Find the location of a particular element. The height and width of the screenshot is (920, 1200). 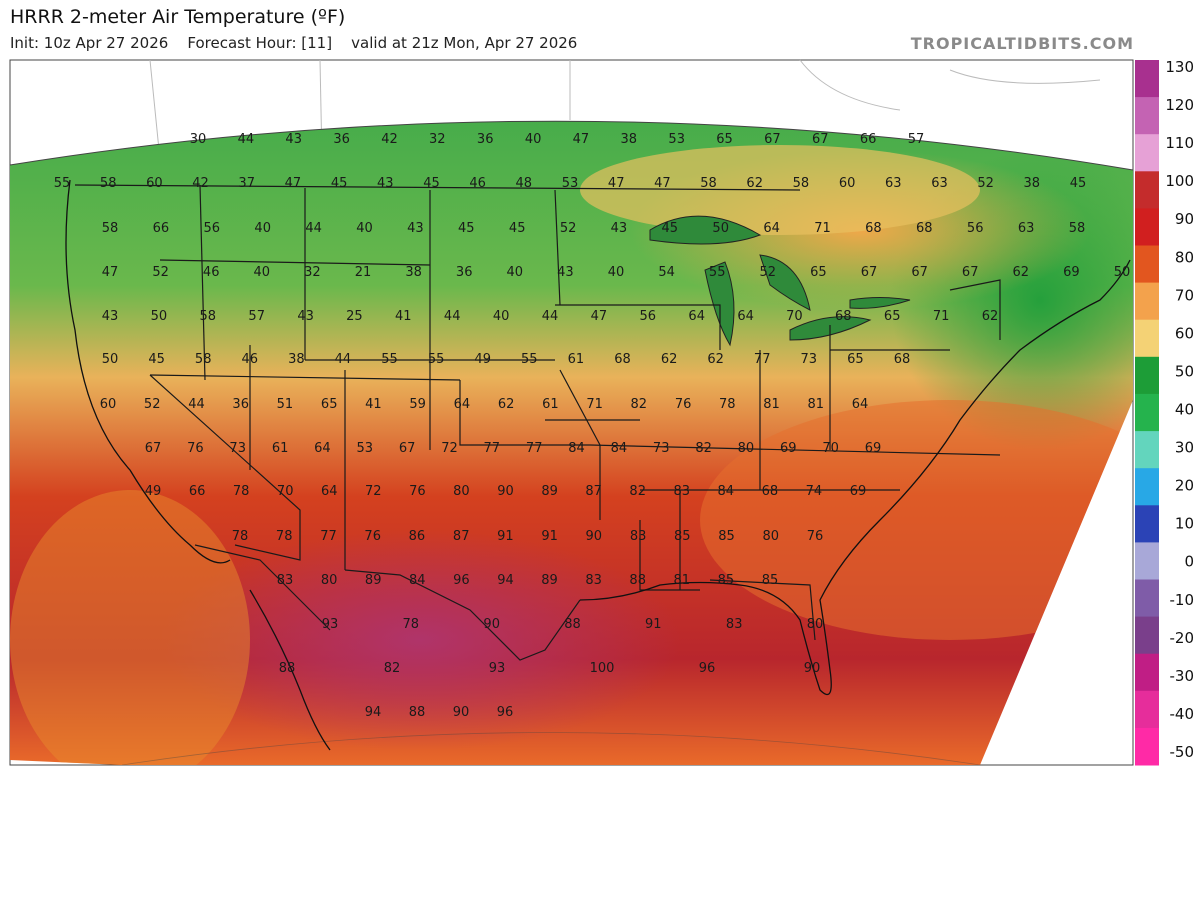

station-value: 89 is located at coordinates (549, 491).